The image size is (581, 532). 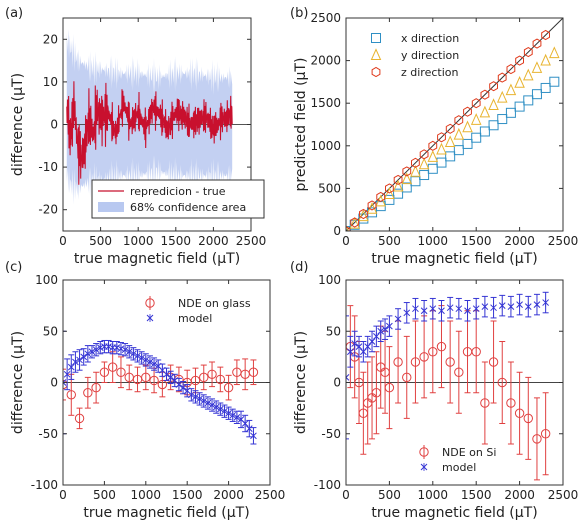 I want to click on legend-band-sample, so click(x=111, y=207).